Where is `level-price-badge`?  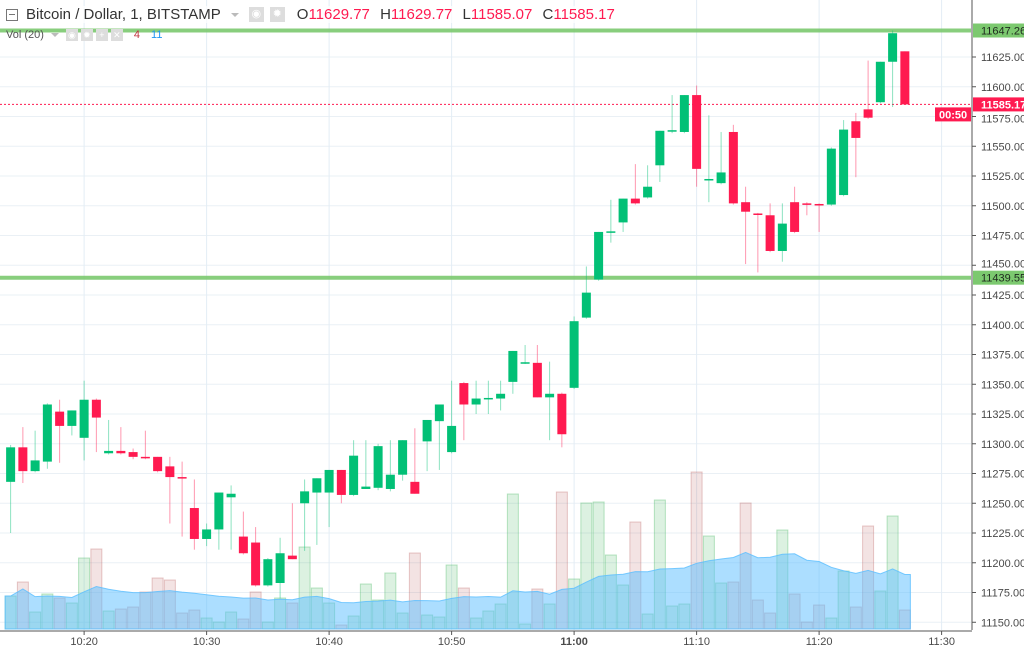
level-price-badge is located at coordinates (998, 277).